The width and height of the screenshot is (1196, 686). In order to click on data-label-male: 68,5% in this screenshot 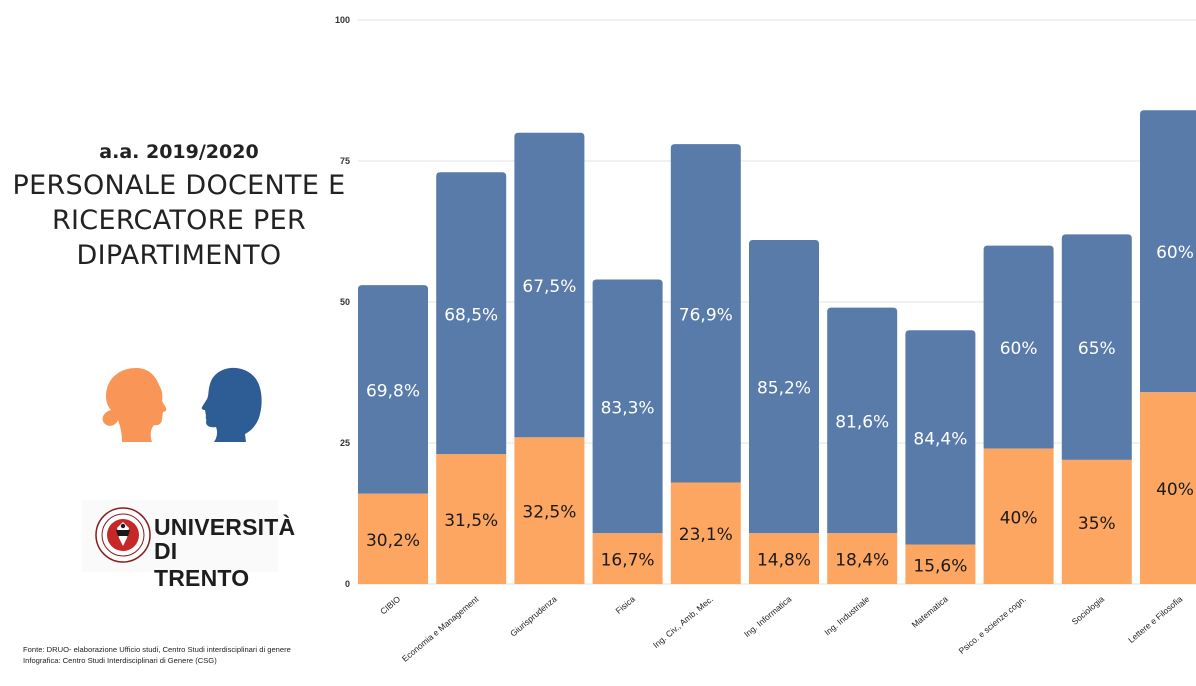, I will do `click(471, 315)`.